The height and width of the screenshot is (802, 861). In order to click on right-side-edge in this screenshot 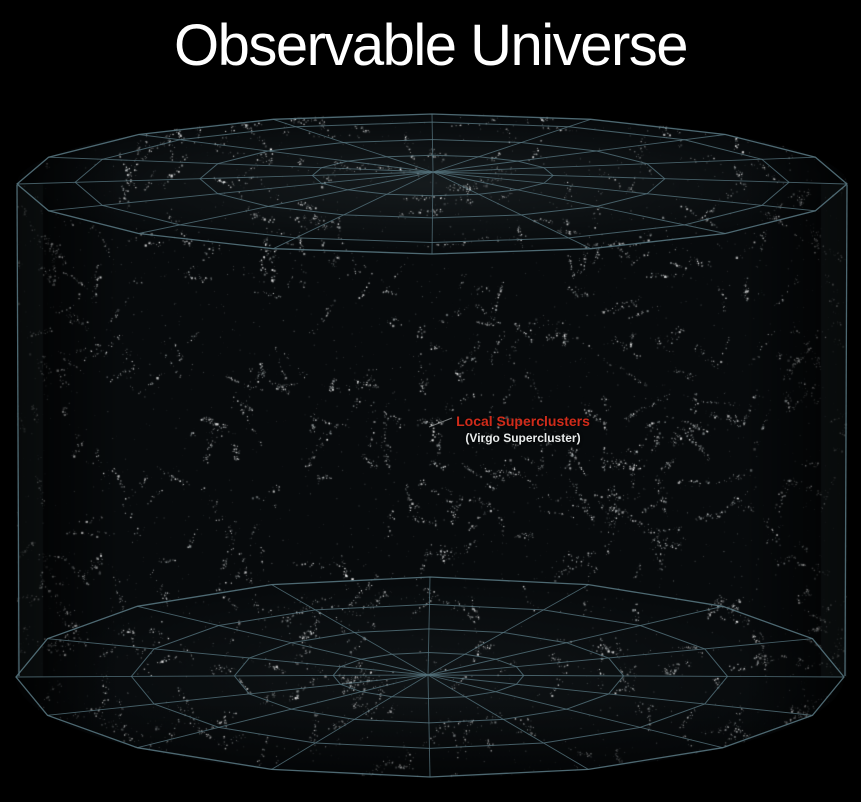, I will do `click(846, 430)`.